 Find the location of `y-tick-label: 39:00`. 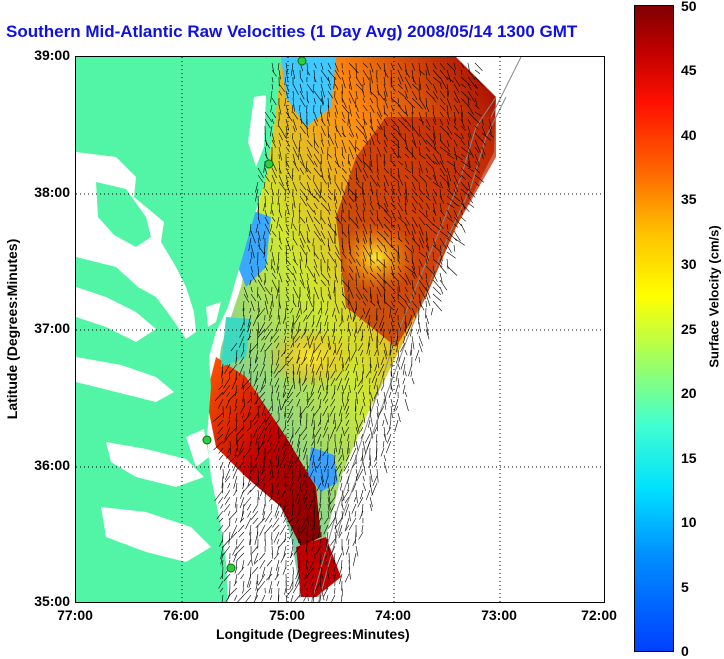

y-tick-label: 39:00 is located at coordinates (52, 55).